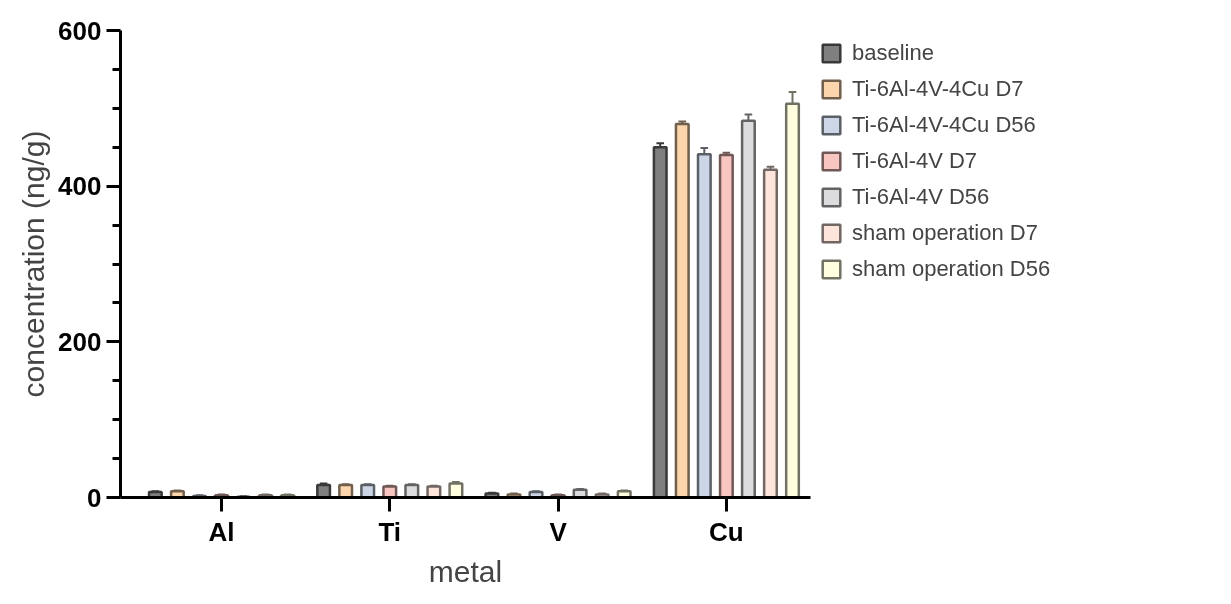 The height and width of the screenshot is (604, 1231). What do you see at coordinates (465, 571) in the screenshot?
I see `x-axis-title: metal` at bounding box center [465, 571].